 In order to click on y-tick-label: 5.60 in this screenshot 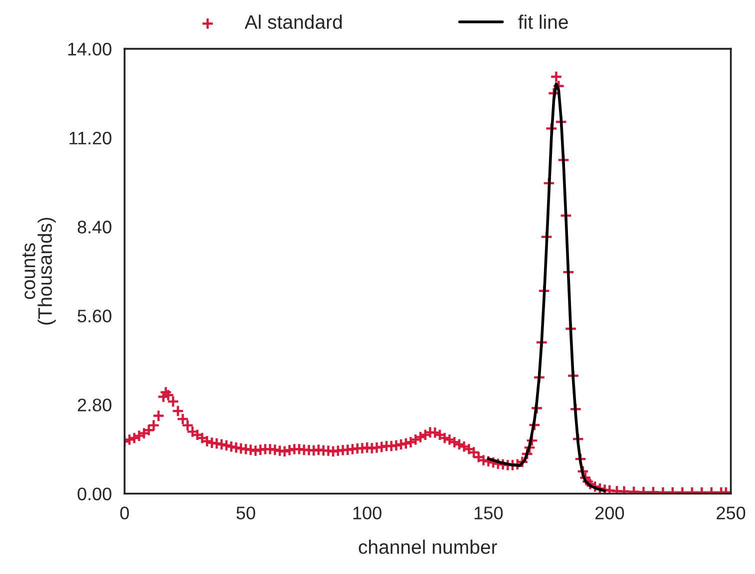, I will do `click(95, 316)`.